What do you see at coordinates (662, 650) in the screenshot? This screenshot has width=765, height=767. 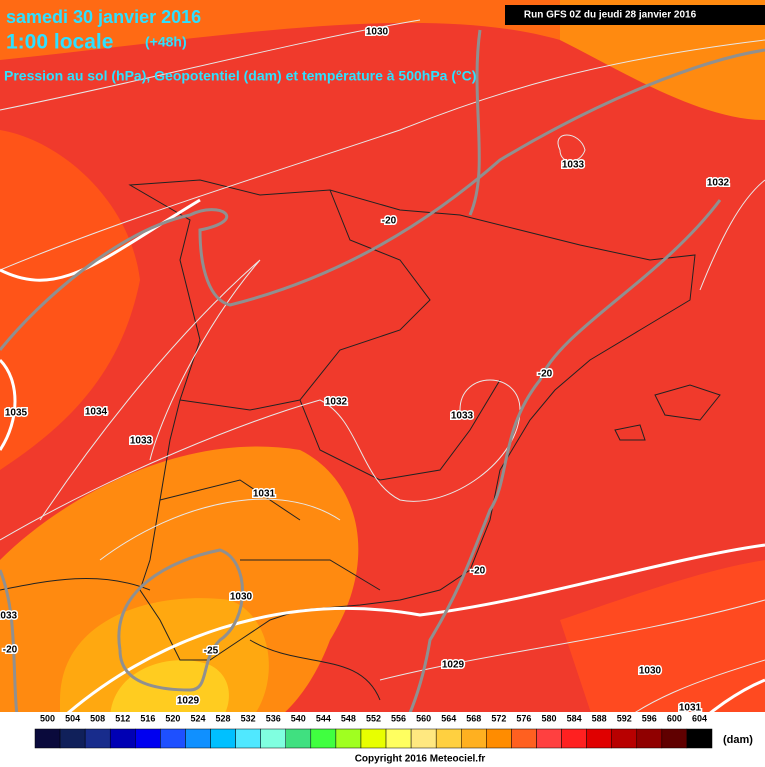 I see `field-orange-se` at bounding box center [662, 650].